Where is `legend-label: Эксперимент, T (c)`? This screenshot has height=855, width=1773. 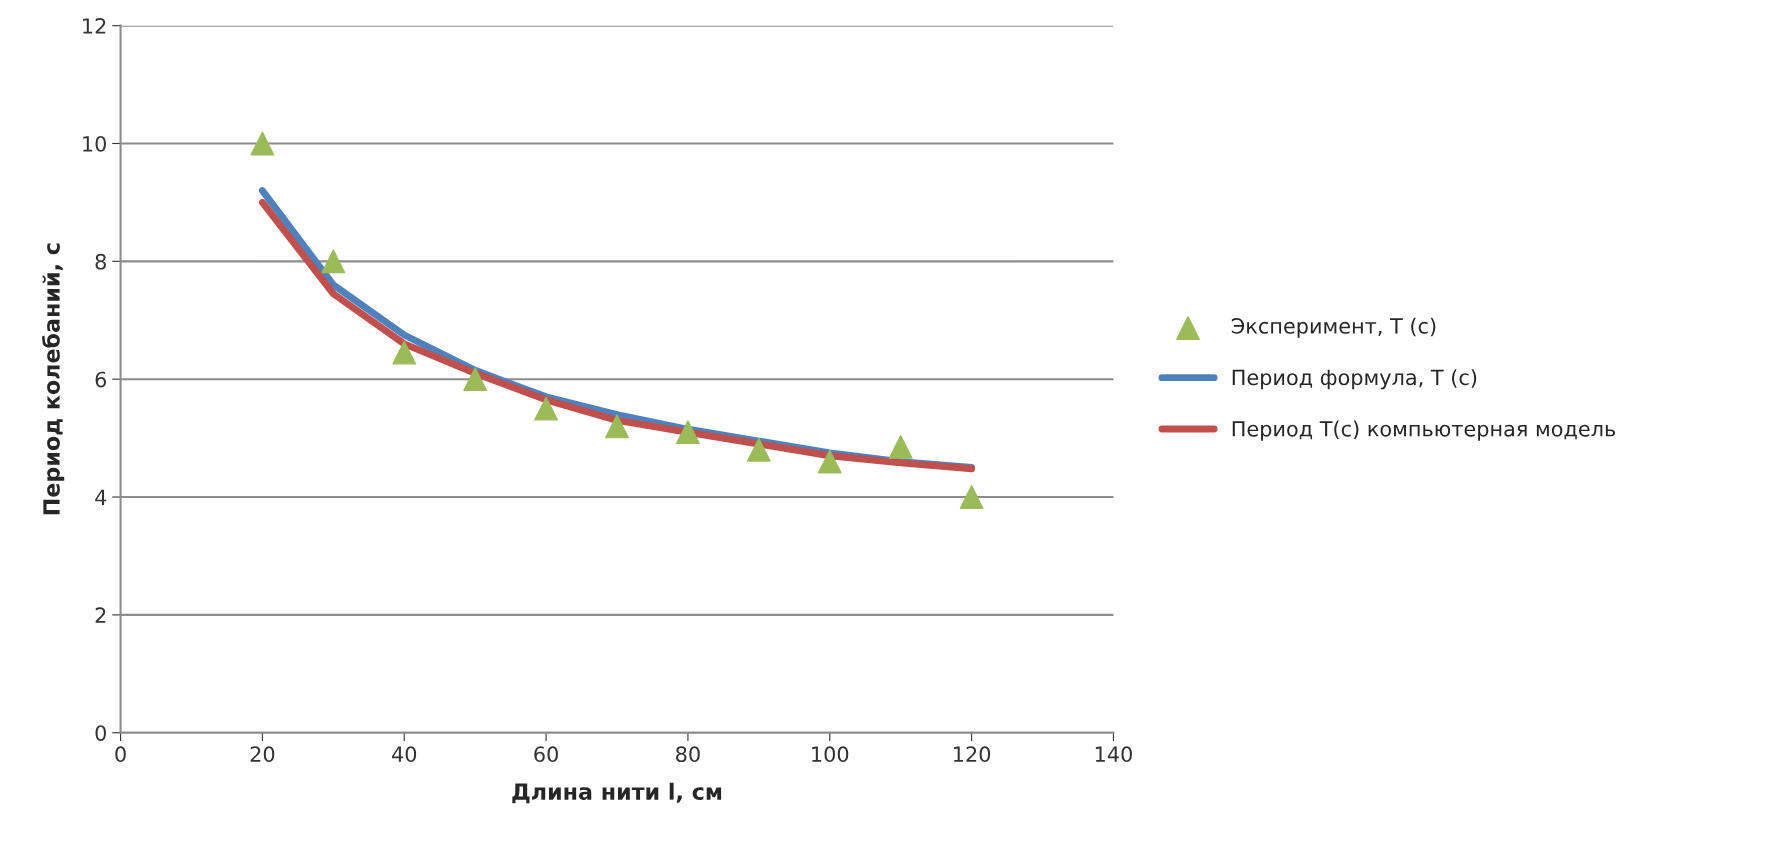
legend-label: Эксперимент, T (c) is located at coordinates (1333, 327).